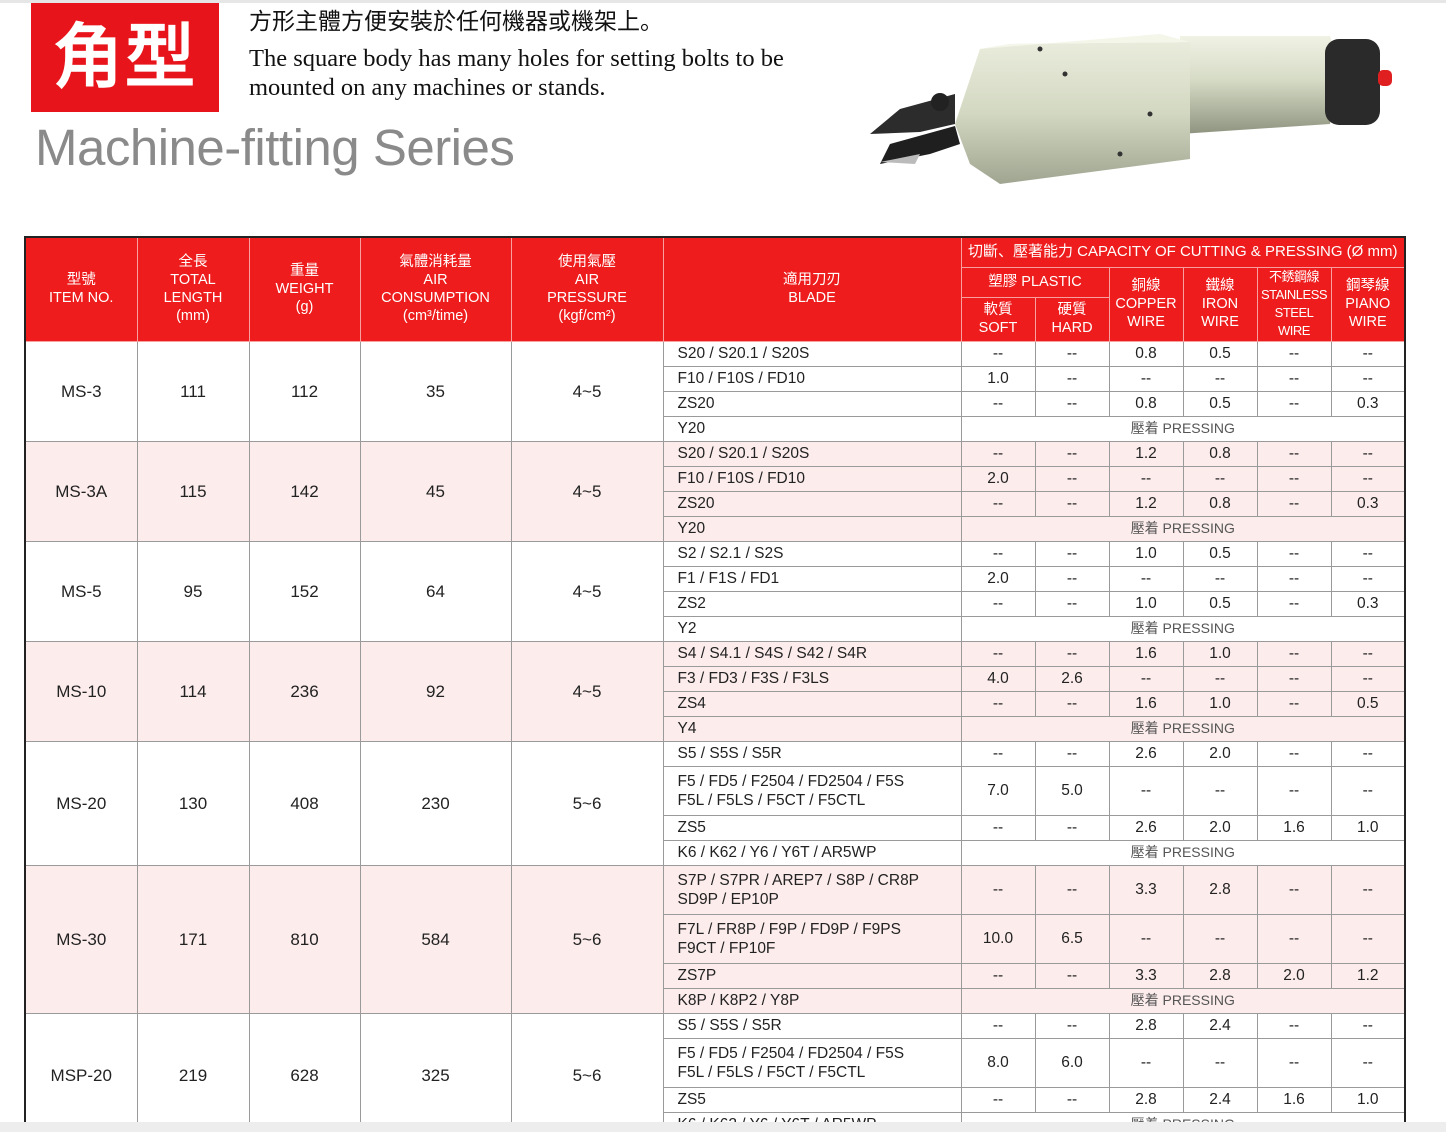 This screenshot has width=1446, height=1132. What do you see at coordinates (1294, 276) in the screenshot?
I see `header-label-line: 不銹鋼線` at bounding box center [1294, 276].